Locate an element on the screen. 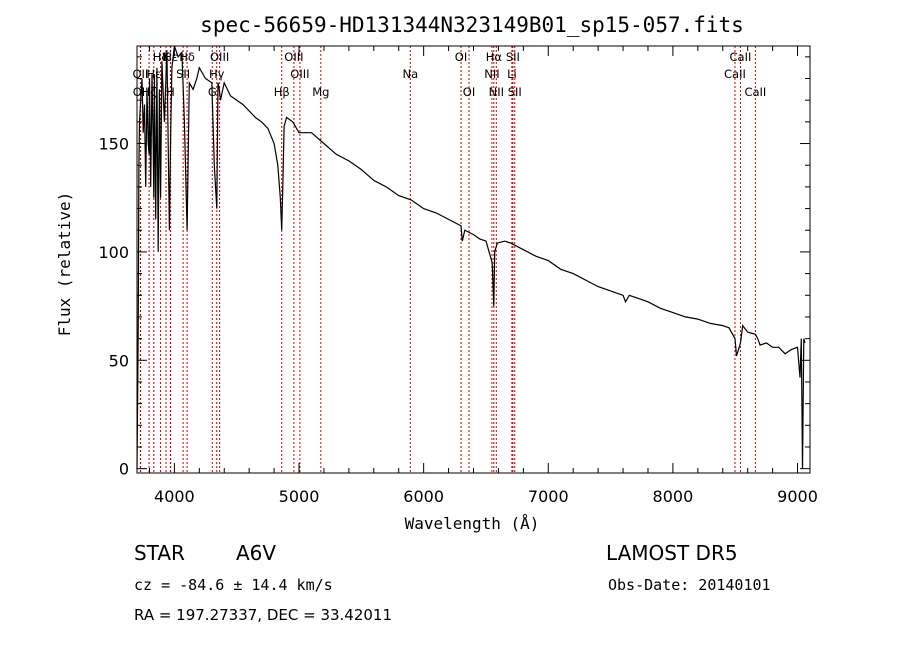  x-tick-label: 5000 is located at coordinates (299, 496).